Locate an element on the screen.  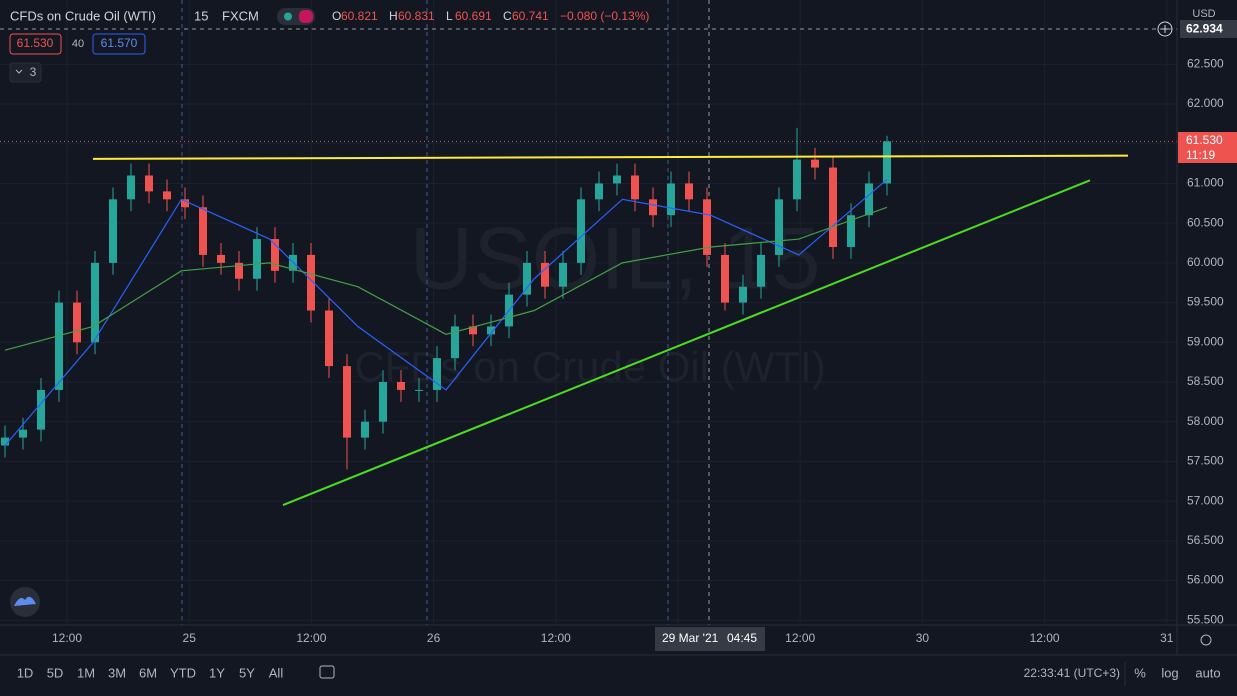
date-range-icon is located at coordinates (327, 672).